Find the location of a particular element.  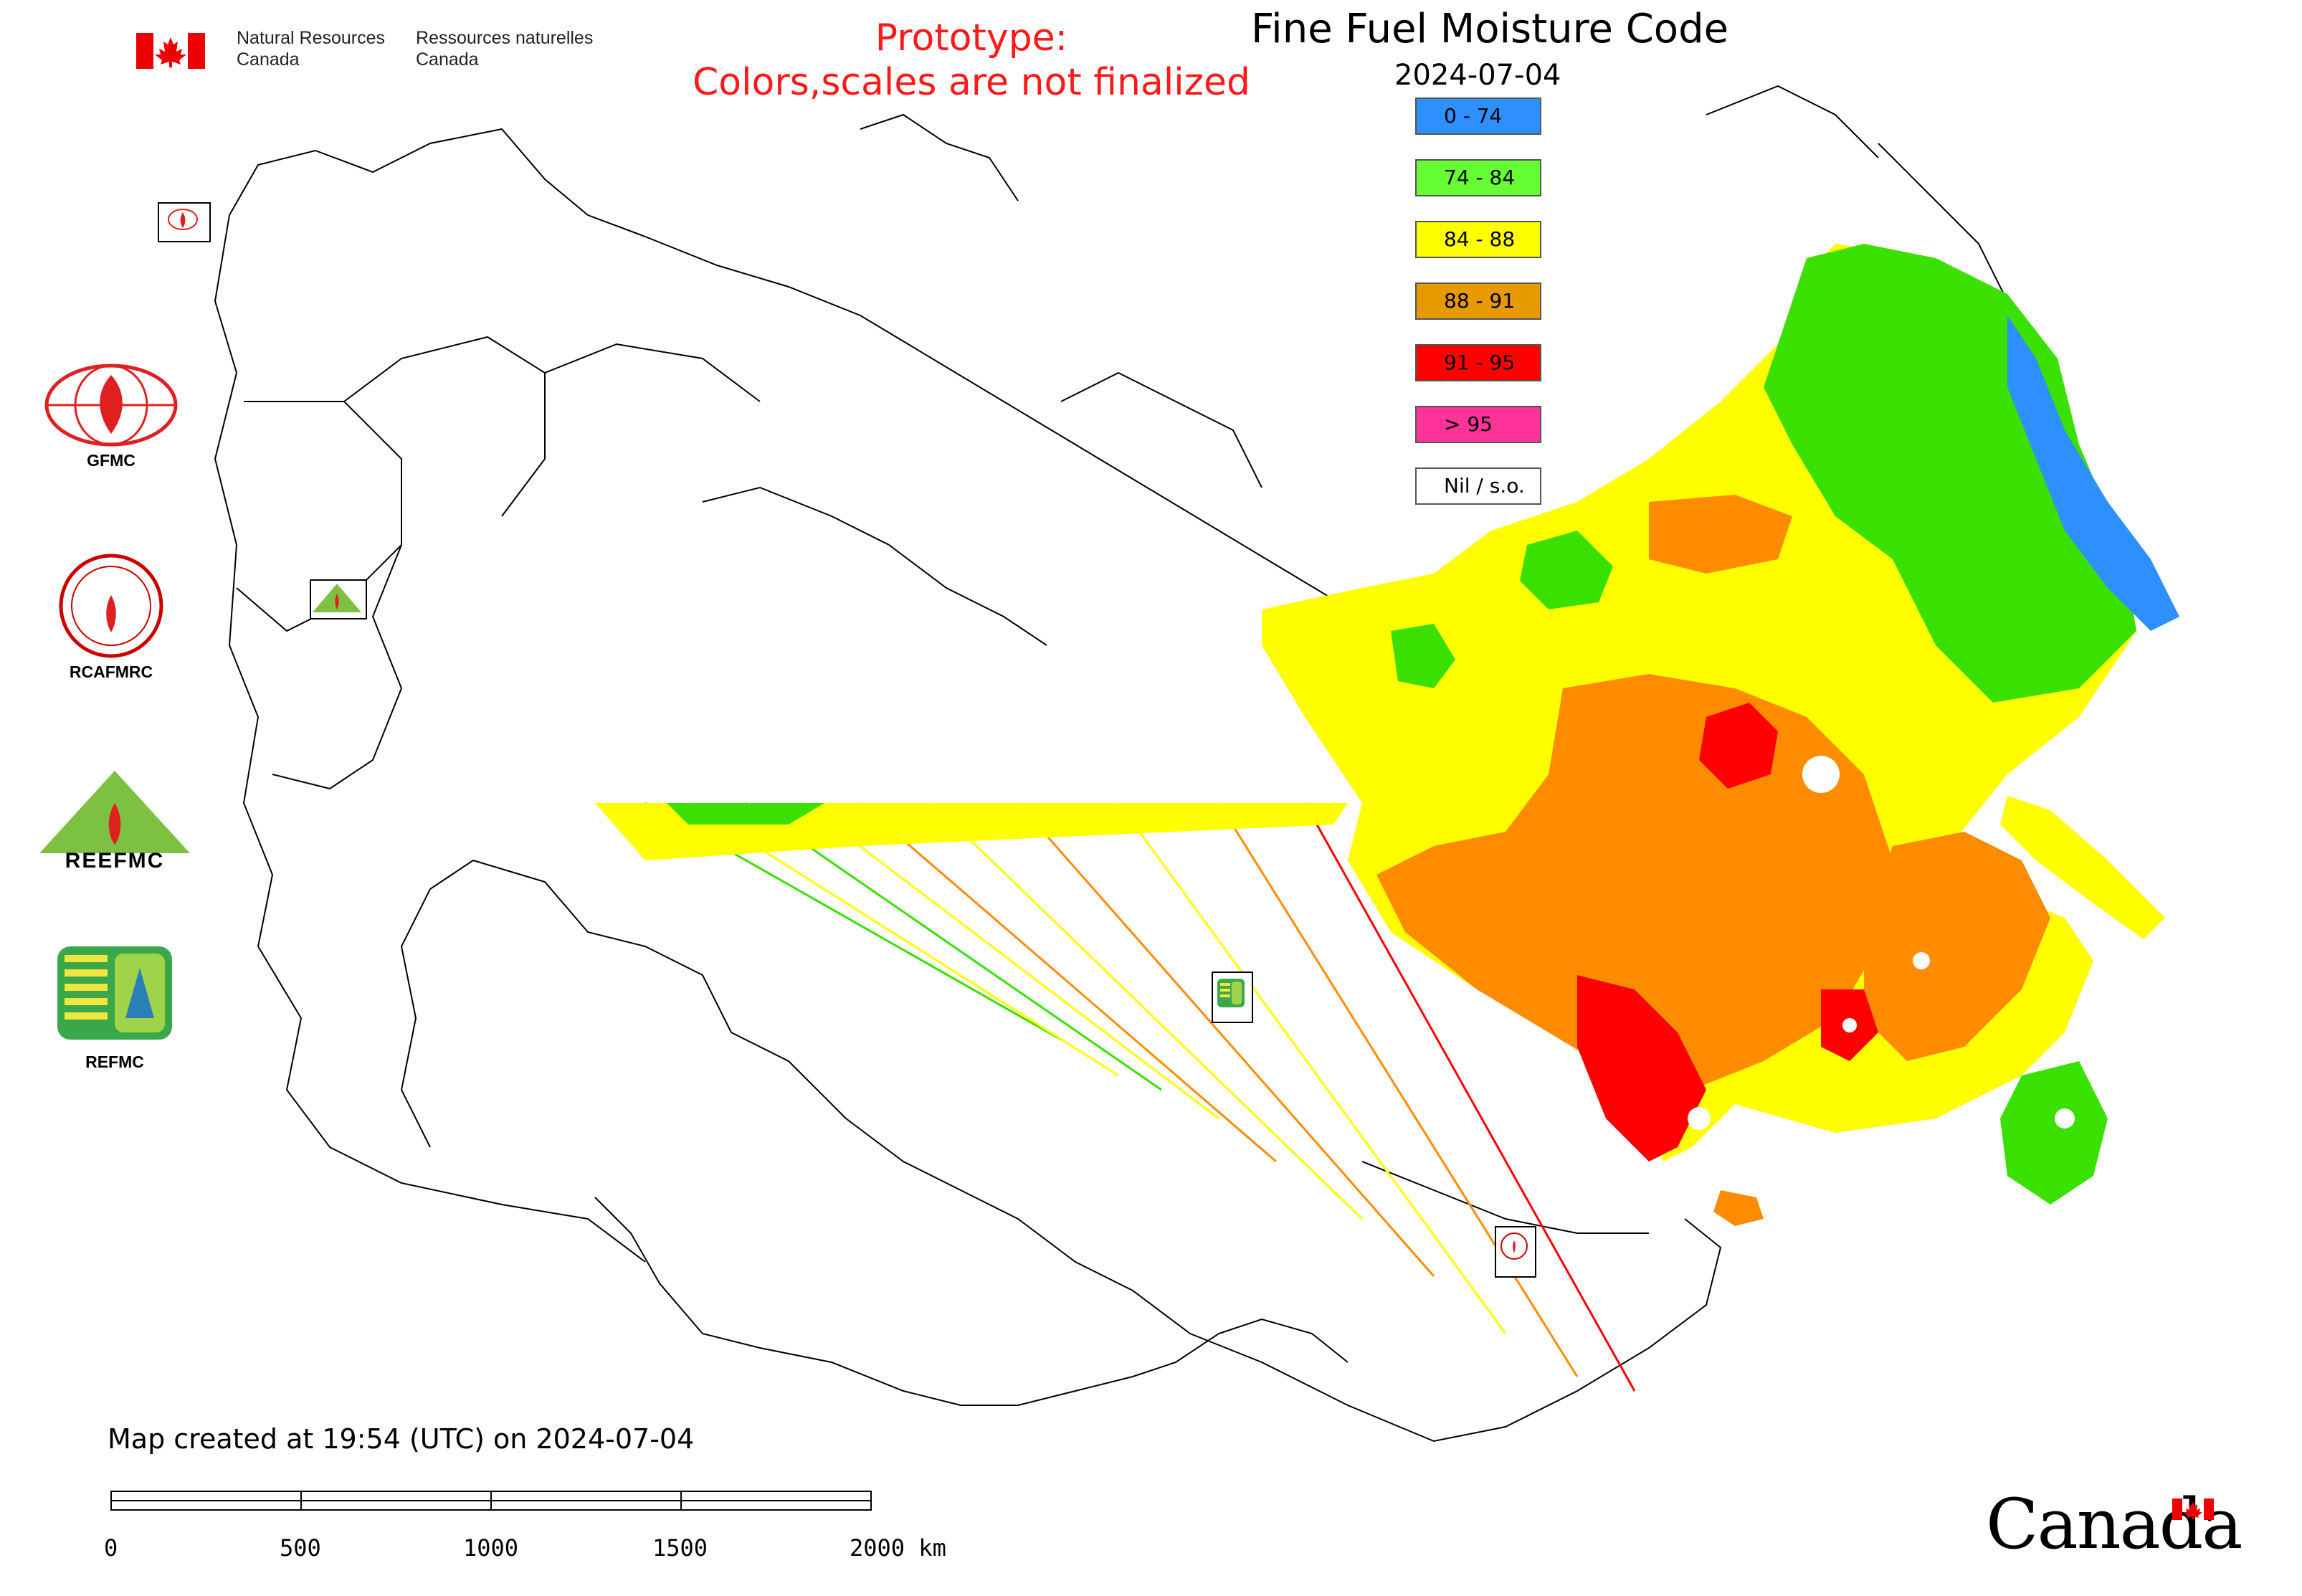

reefmc-logo: REEFMC is located at coordinates (115, 820).